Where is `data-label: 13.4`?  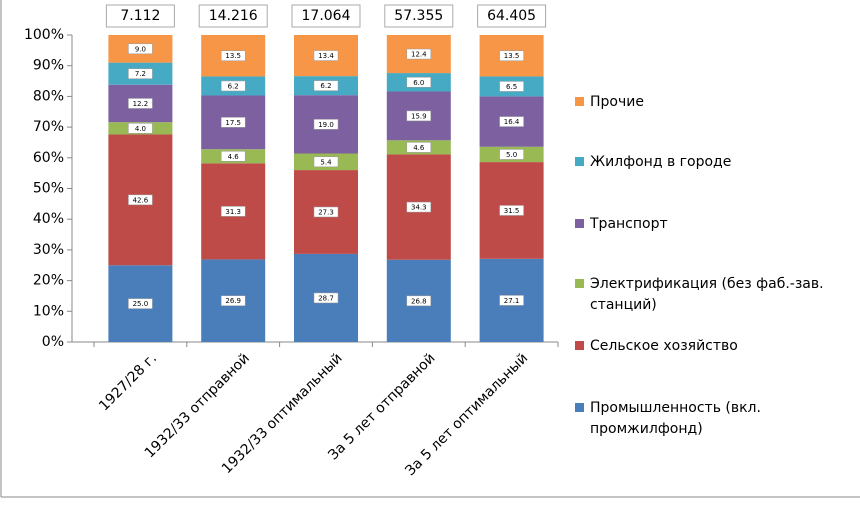
data-label: 13.4 is located at coordinates (326, 56).